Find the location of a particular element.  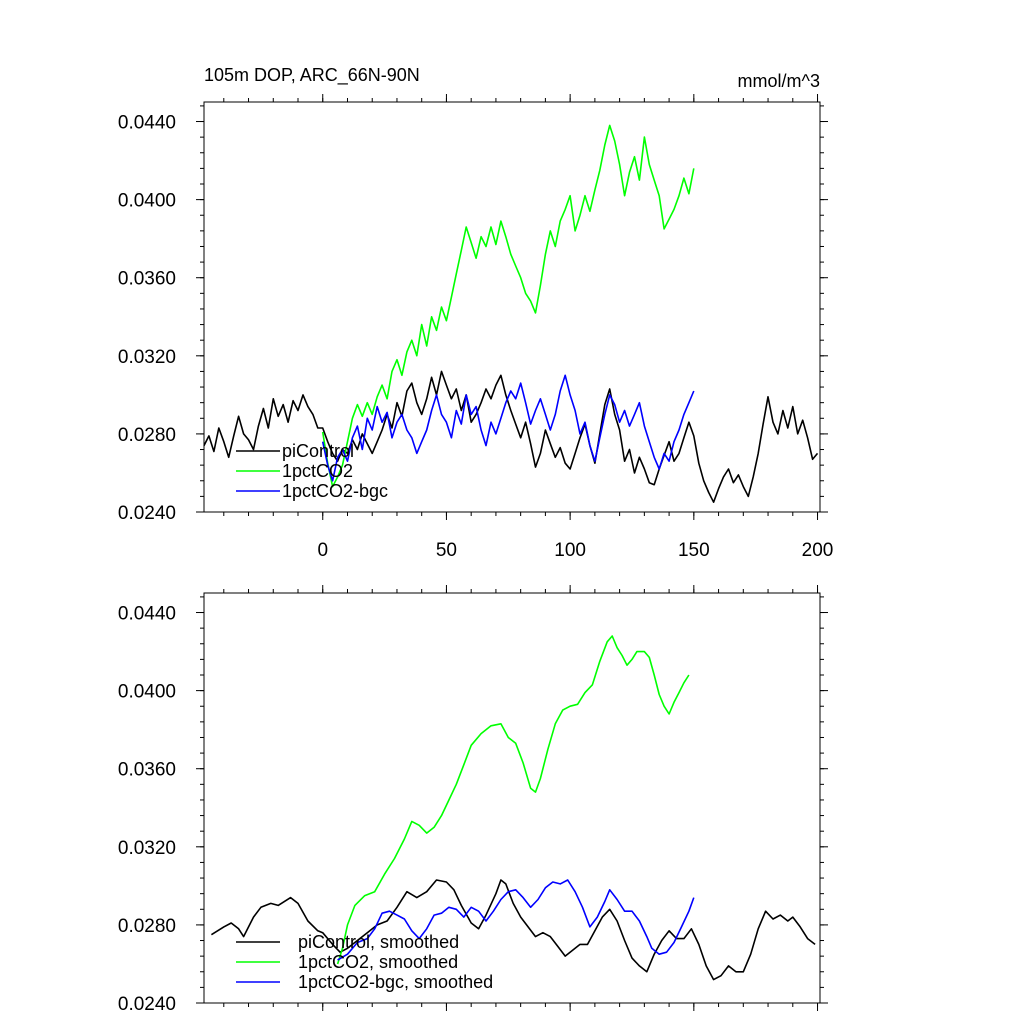

units-label: mmol/m^3 is located at coordinates (779, 81).